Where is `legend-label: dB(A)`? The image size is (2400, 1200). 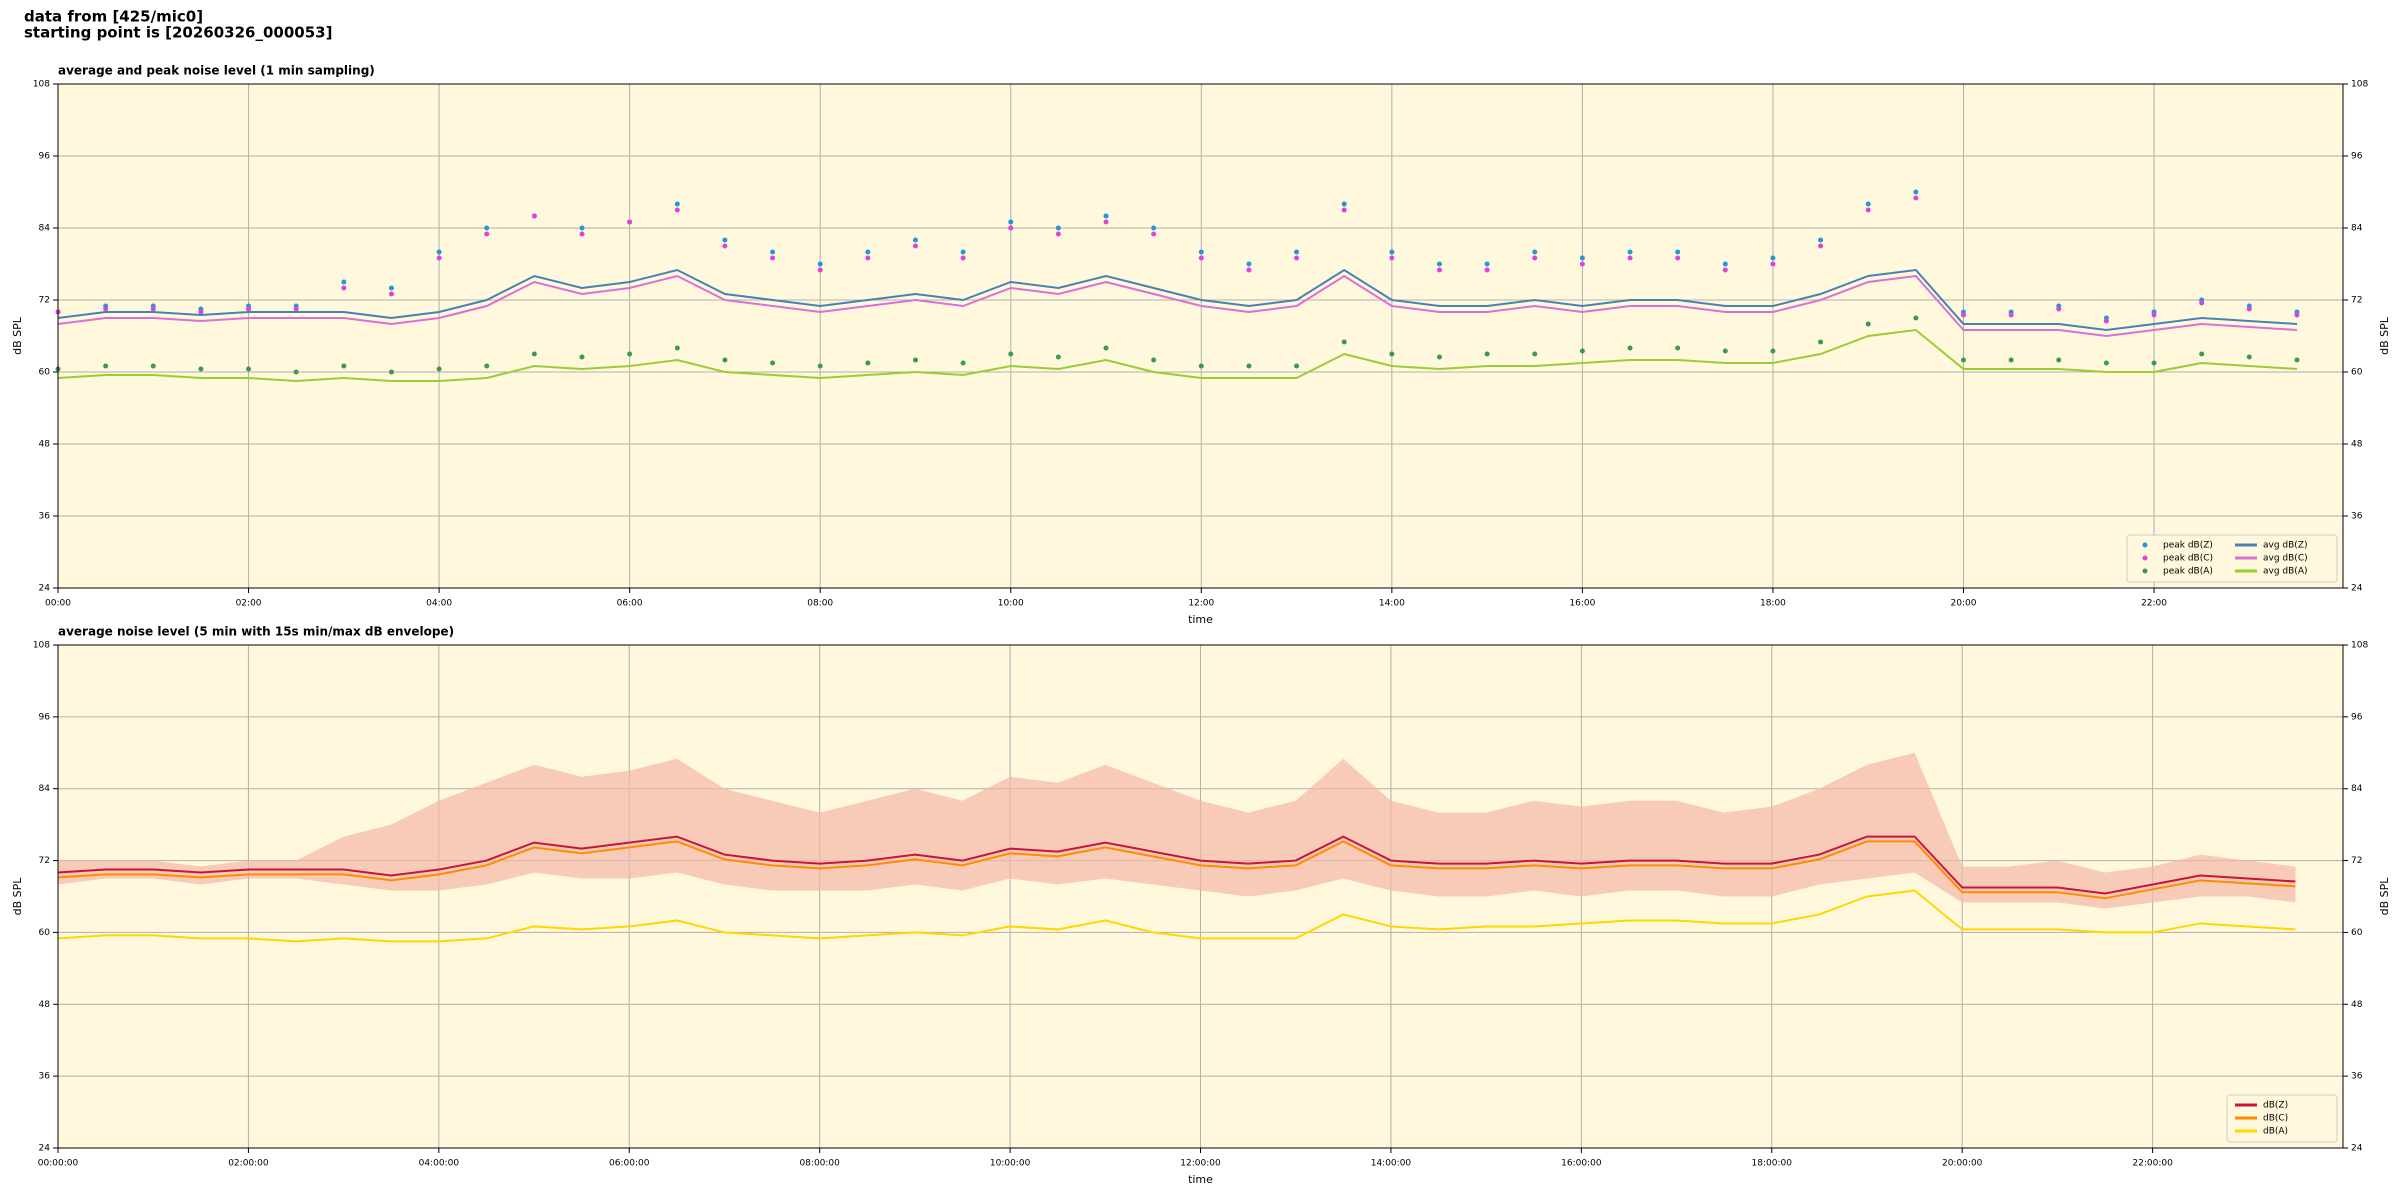 legend-label: dB(A) is located at coordinates (2275, 1132).